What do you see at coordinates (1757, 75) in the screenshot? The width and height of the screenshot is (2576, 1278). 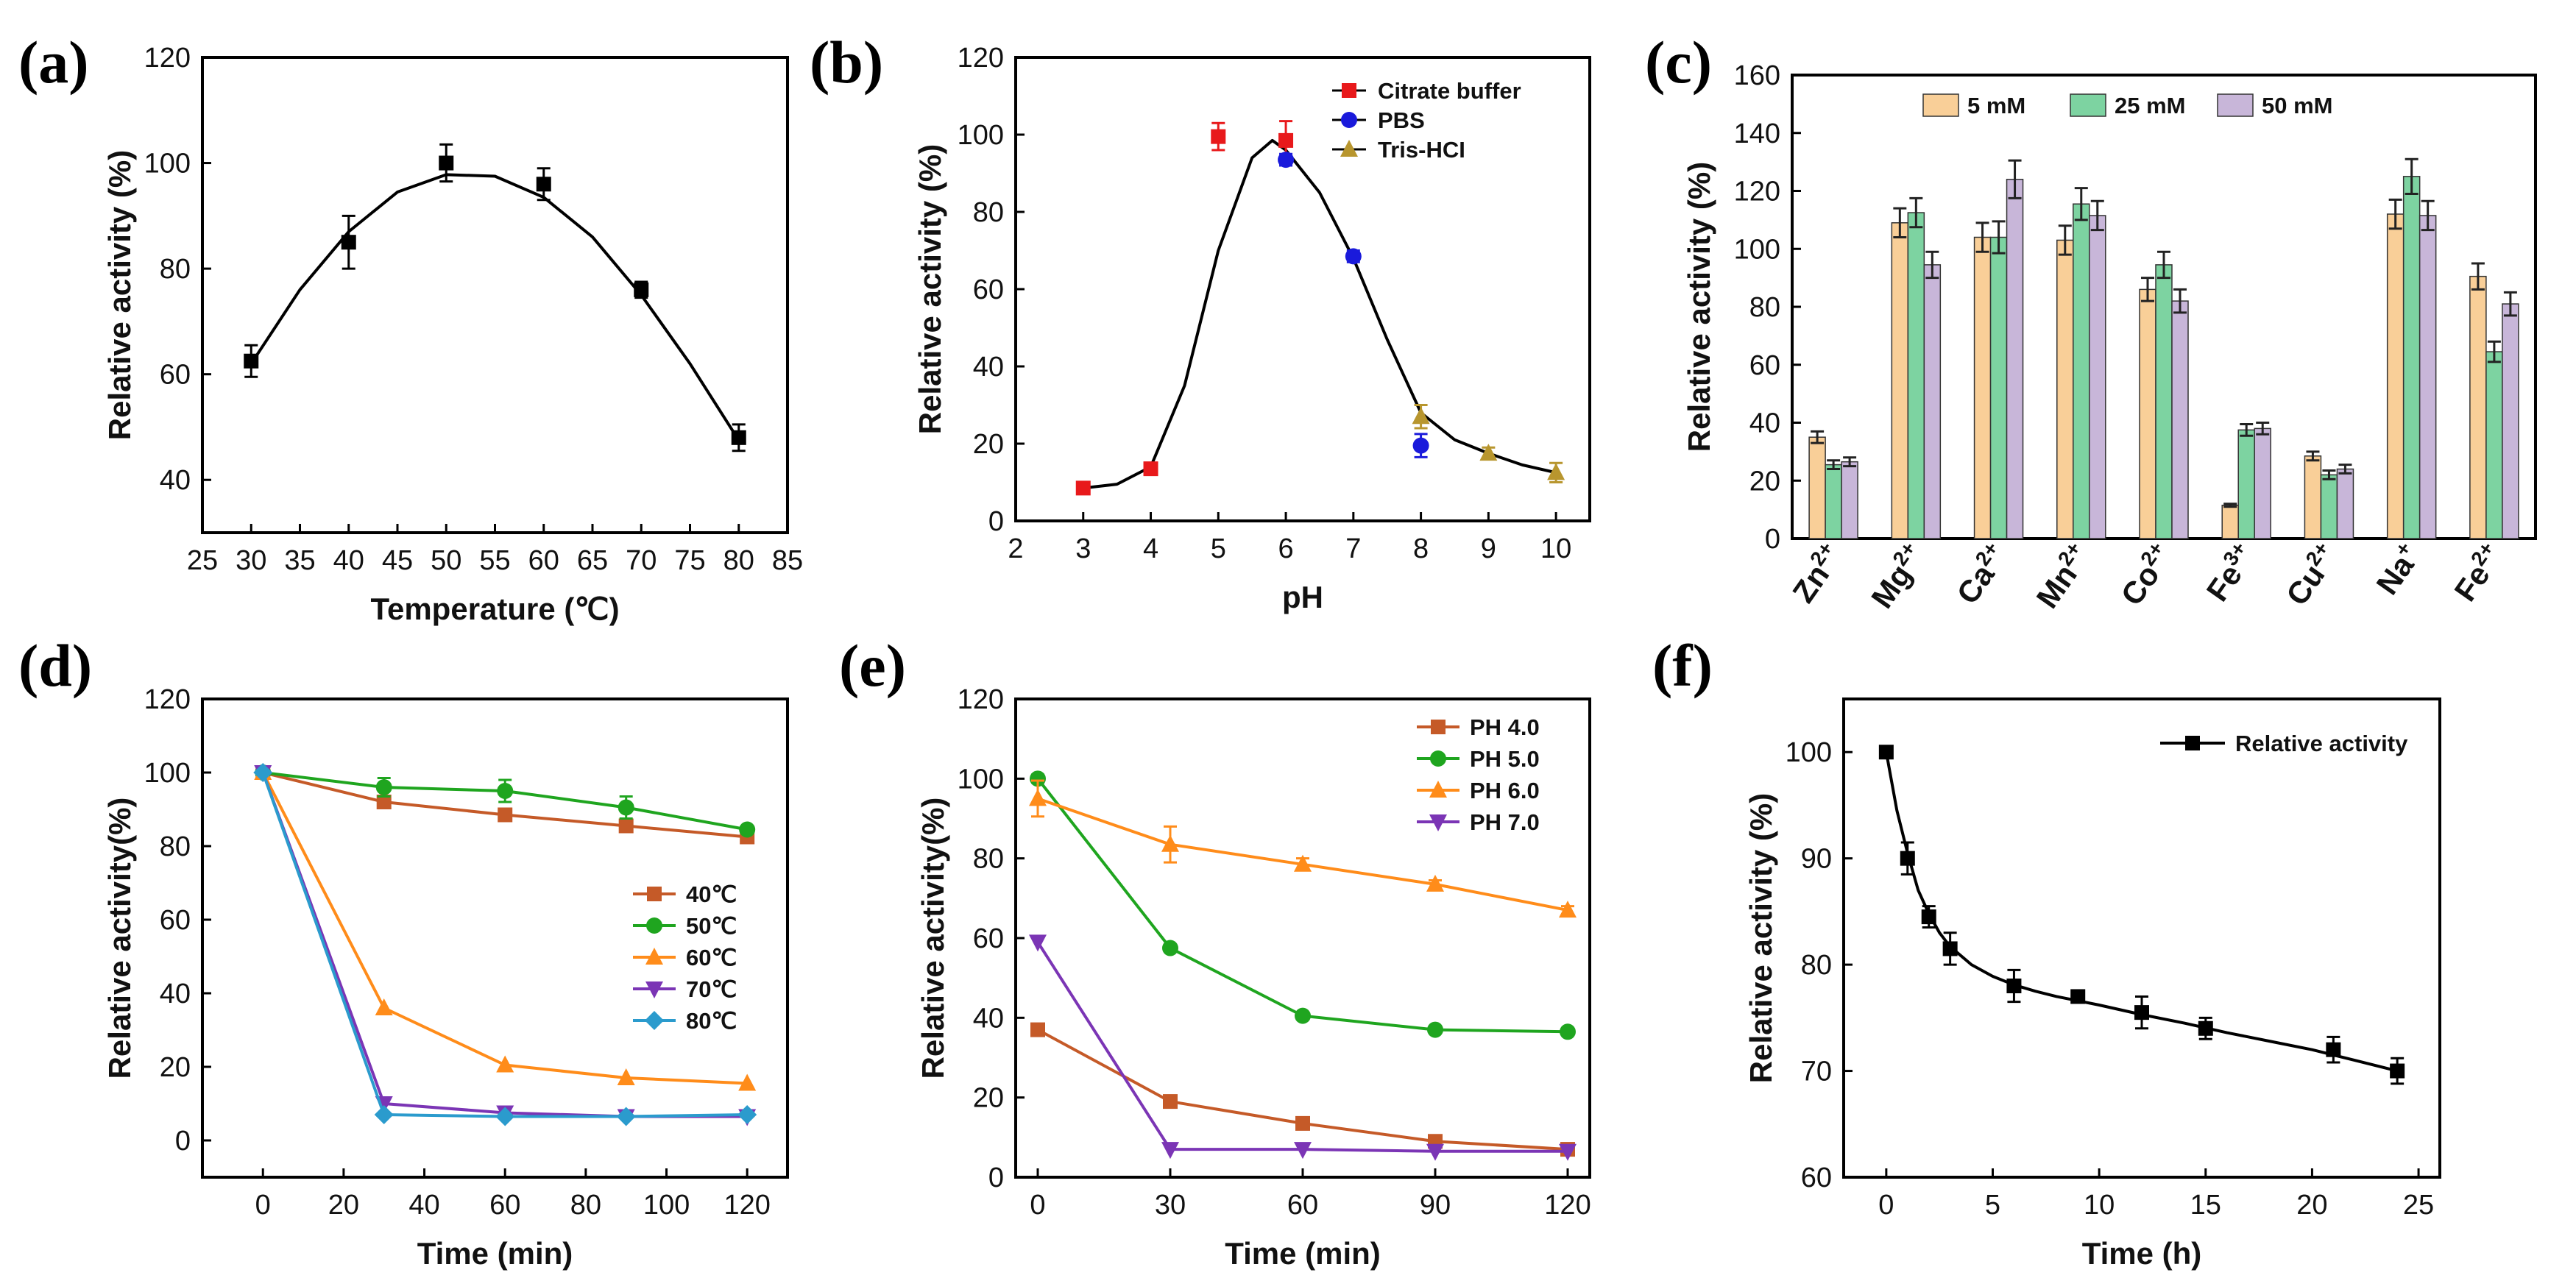 I see `y-tick-label: 160` at bounding box center [1757, 75].